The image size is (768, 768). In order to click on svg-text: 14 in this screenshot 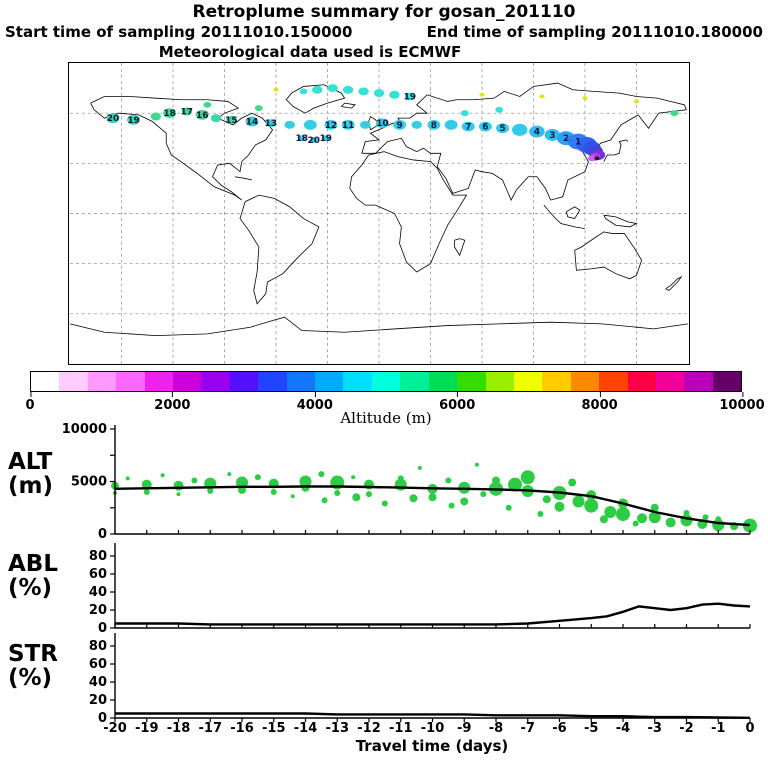, I will do `click(252, 123)`.